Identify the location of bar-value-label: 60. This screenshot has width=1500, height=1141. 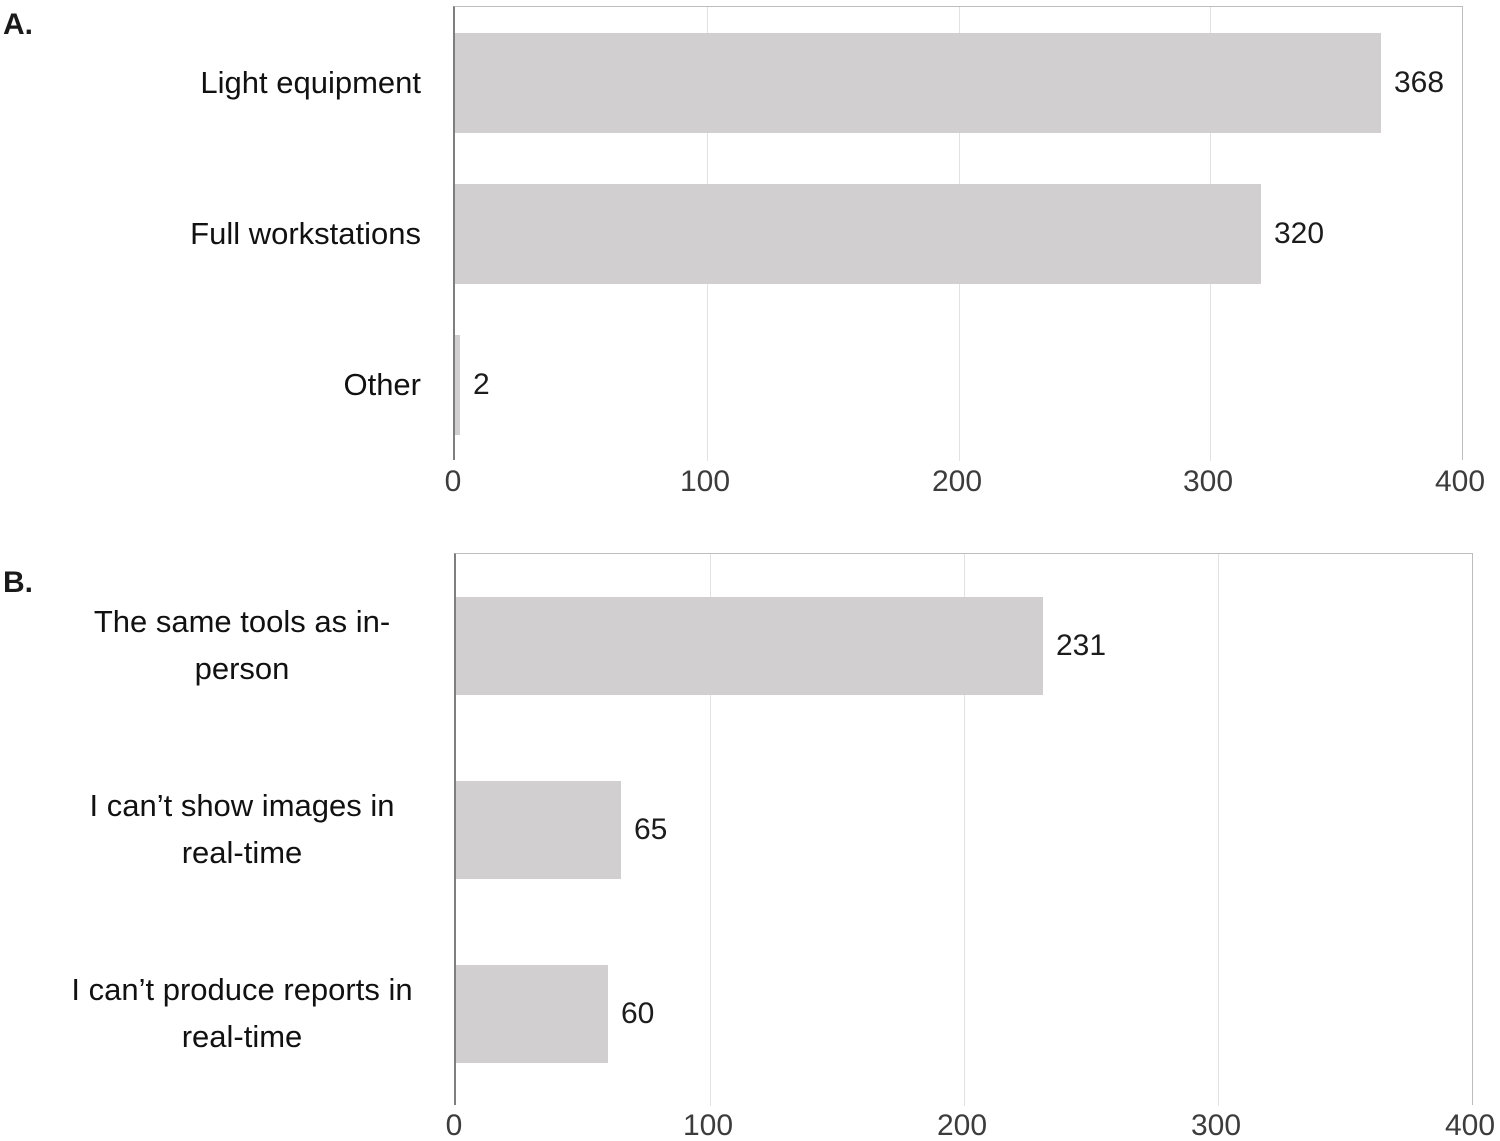
(638, 1013).